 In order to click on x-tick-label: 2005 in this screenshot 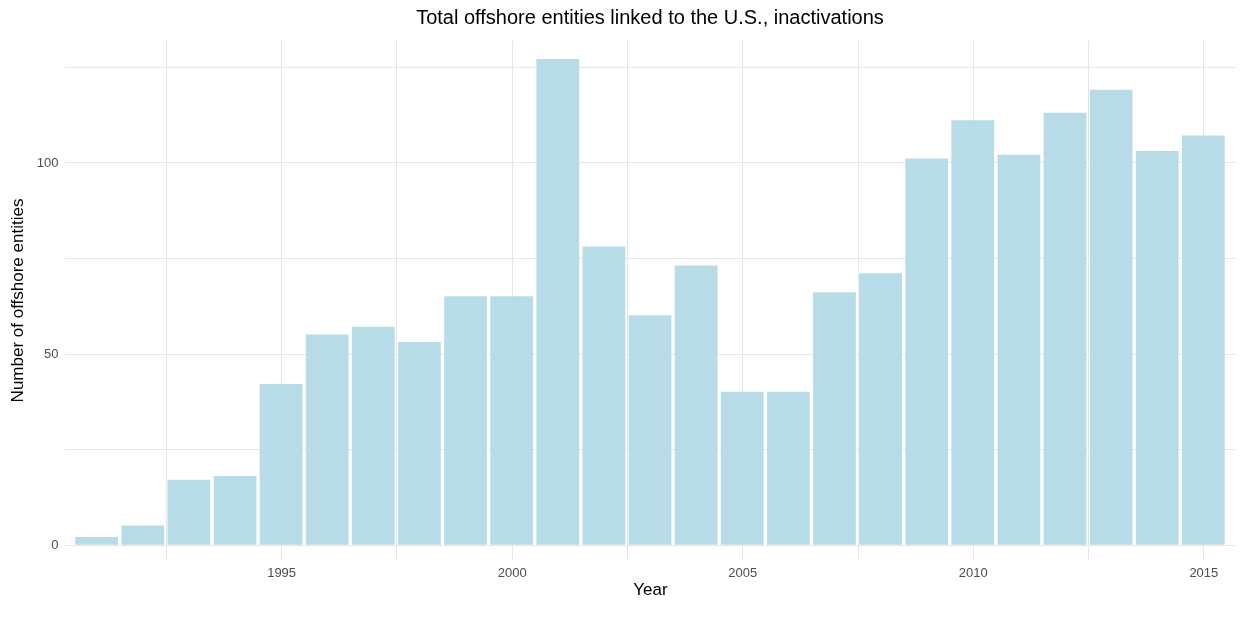, I will do `click(743, 572)`.